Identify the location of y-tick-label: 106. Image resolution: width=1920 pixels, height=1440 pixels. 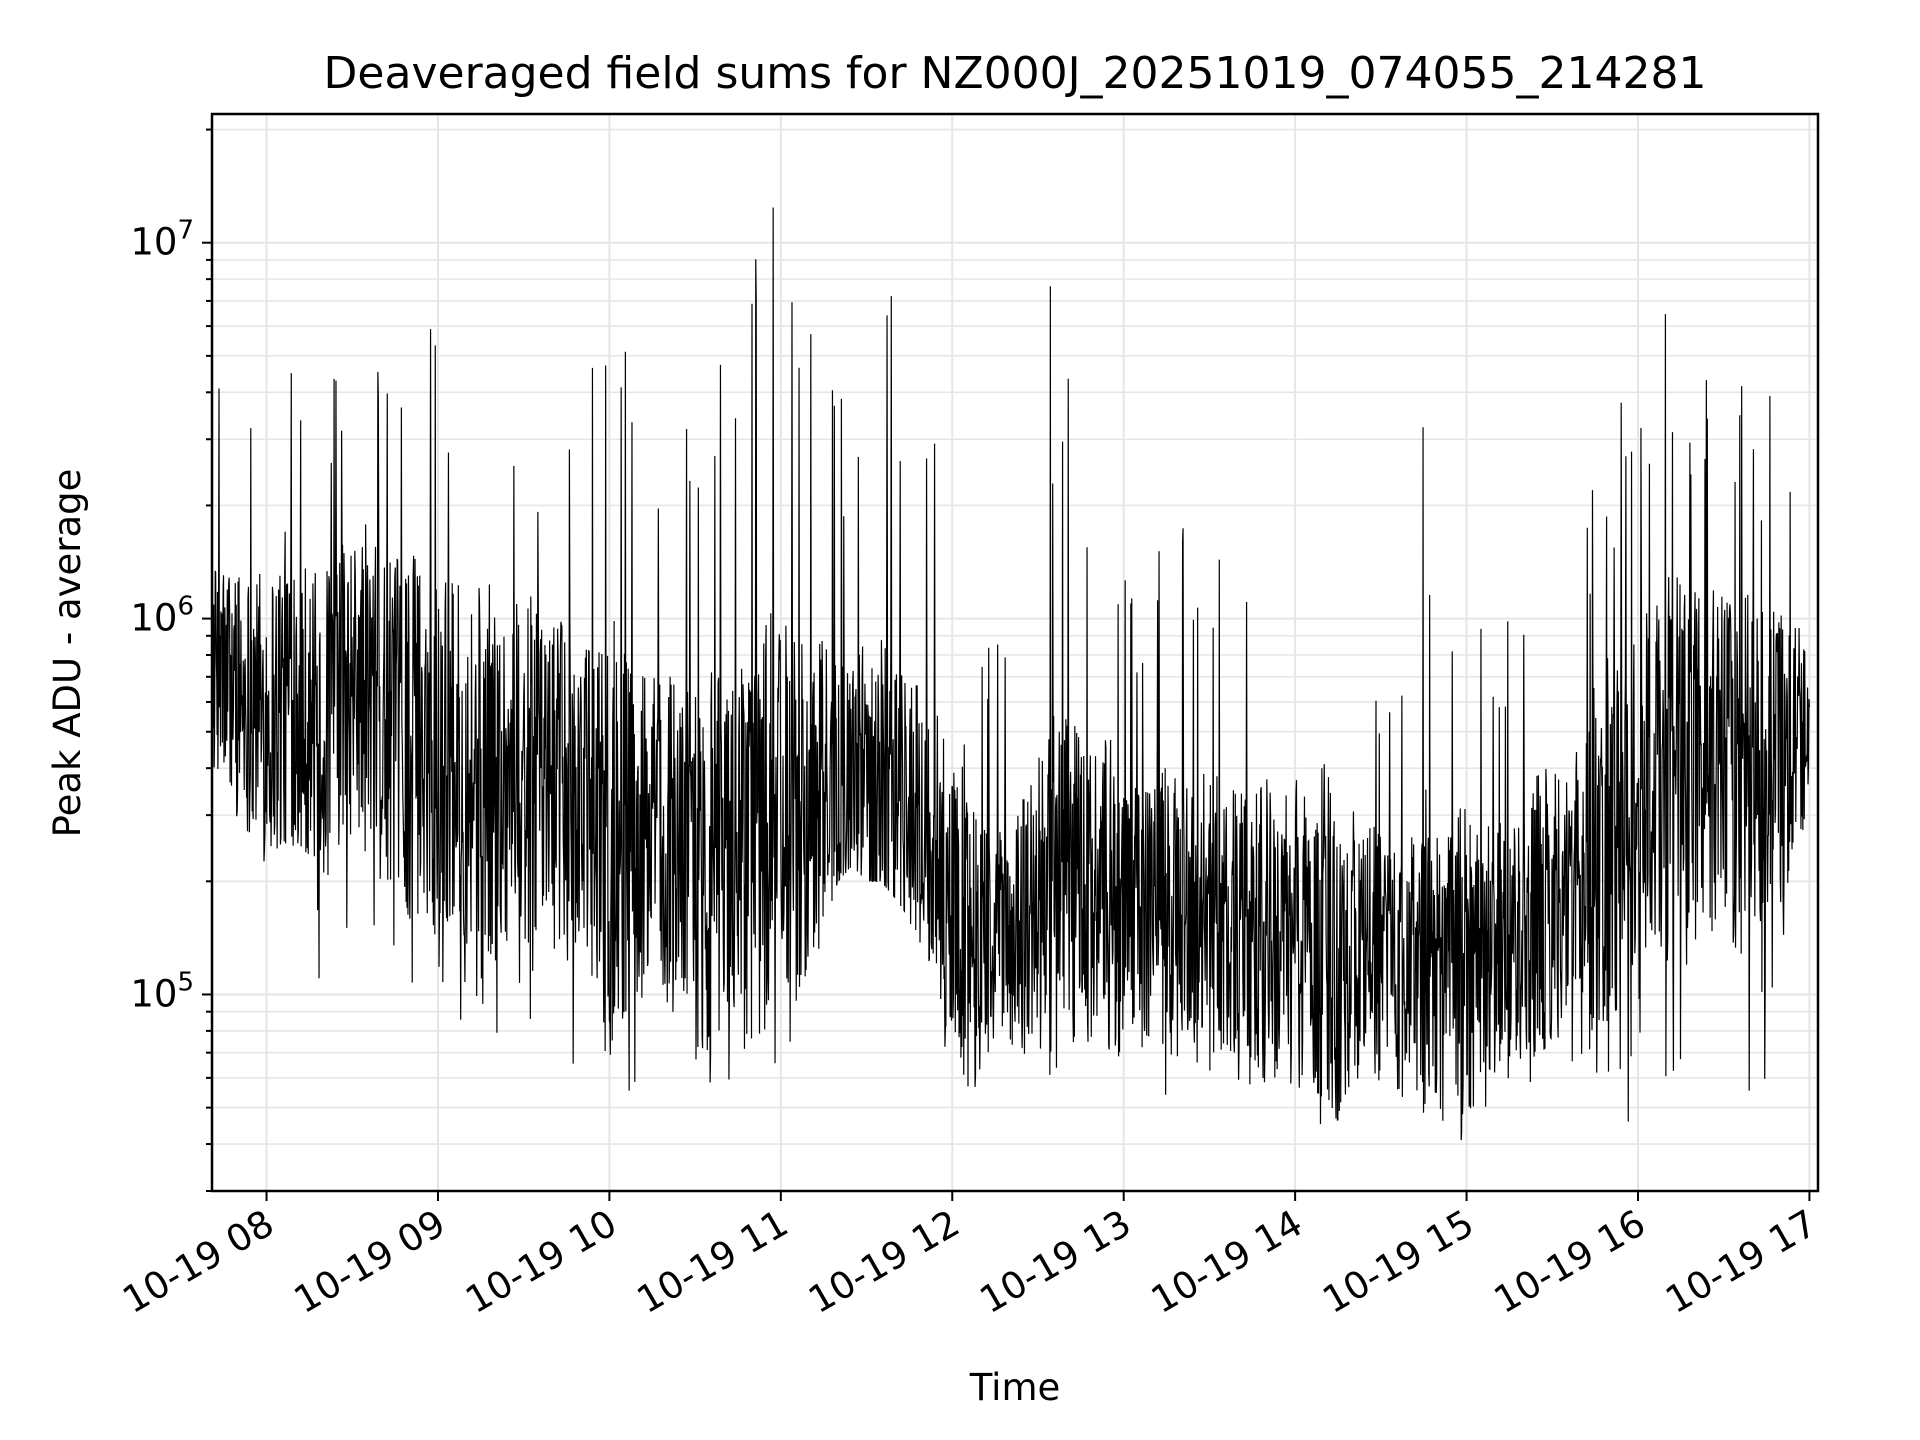
(162, 616).